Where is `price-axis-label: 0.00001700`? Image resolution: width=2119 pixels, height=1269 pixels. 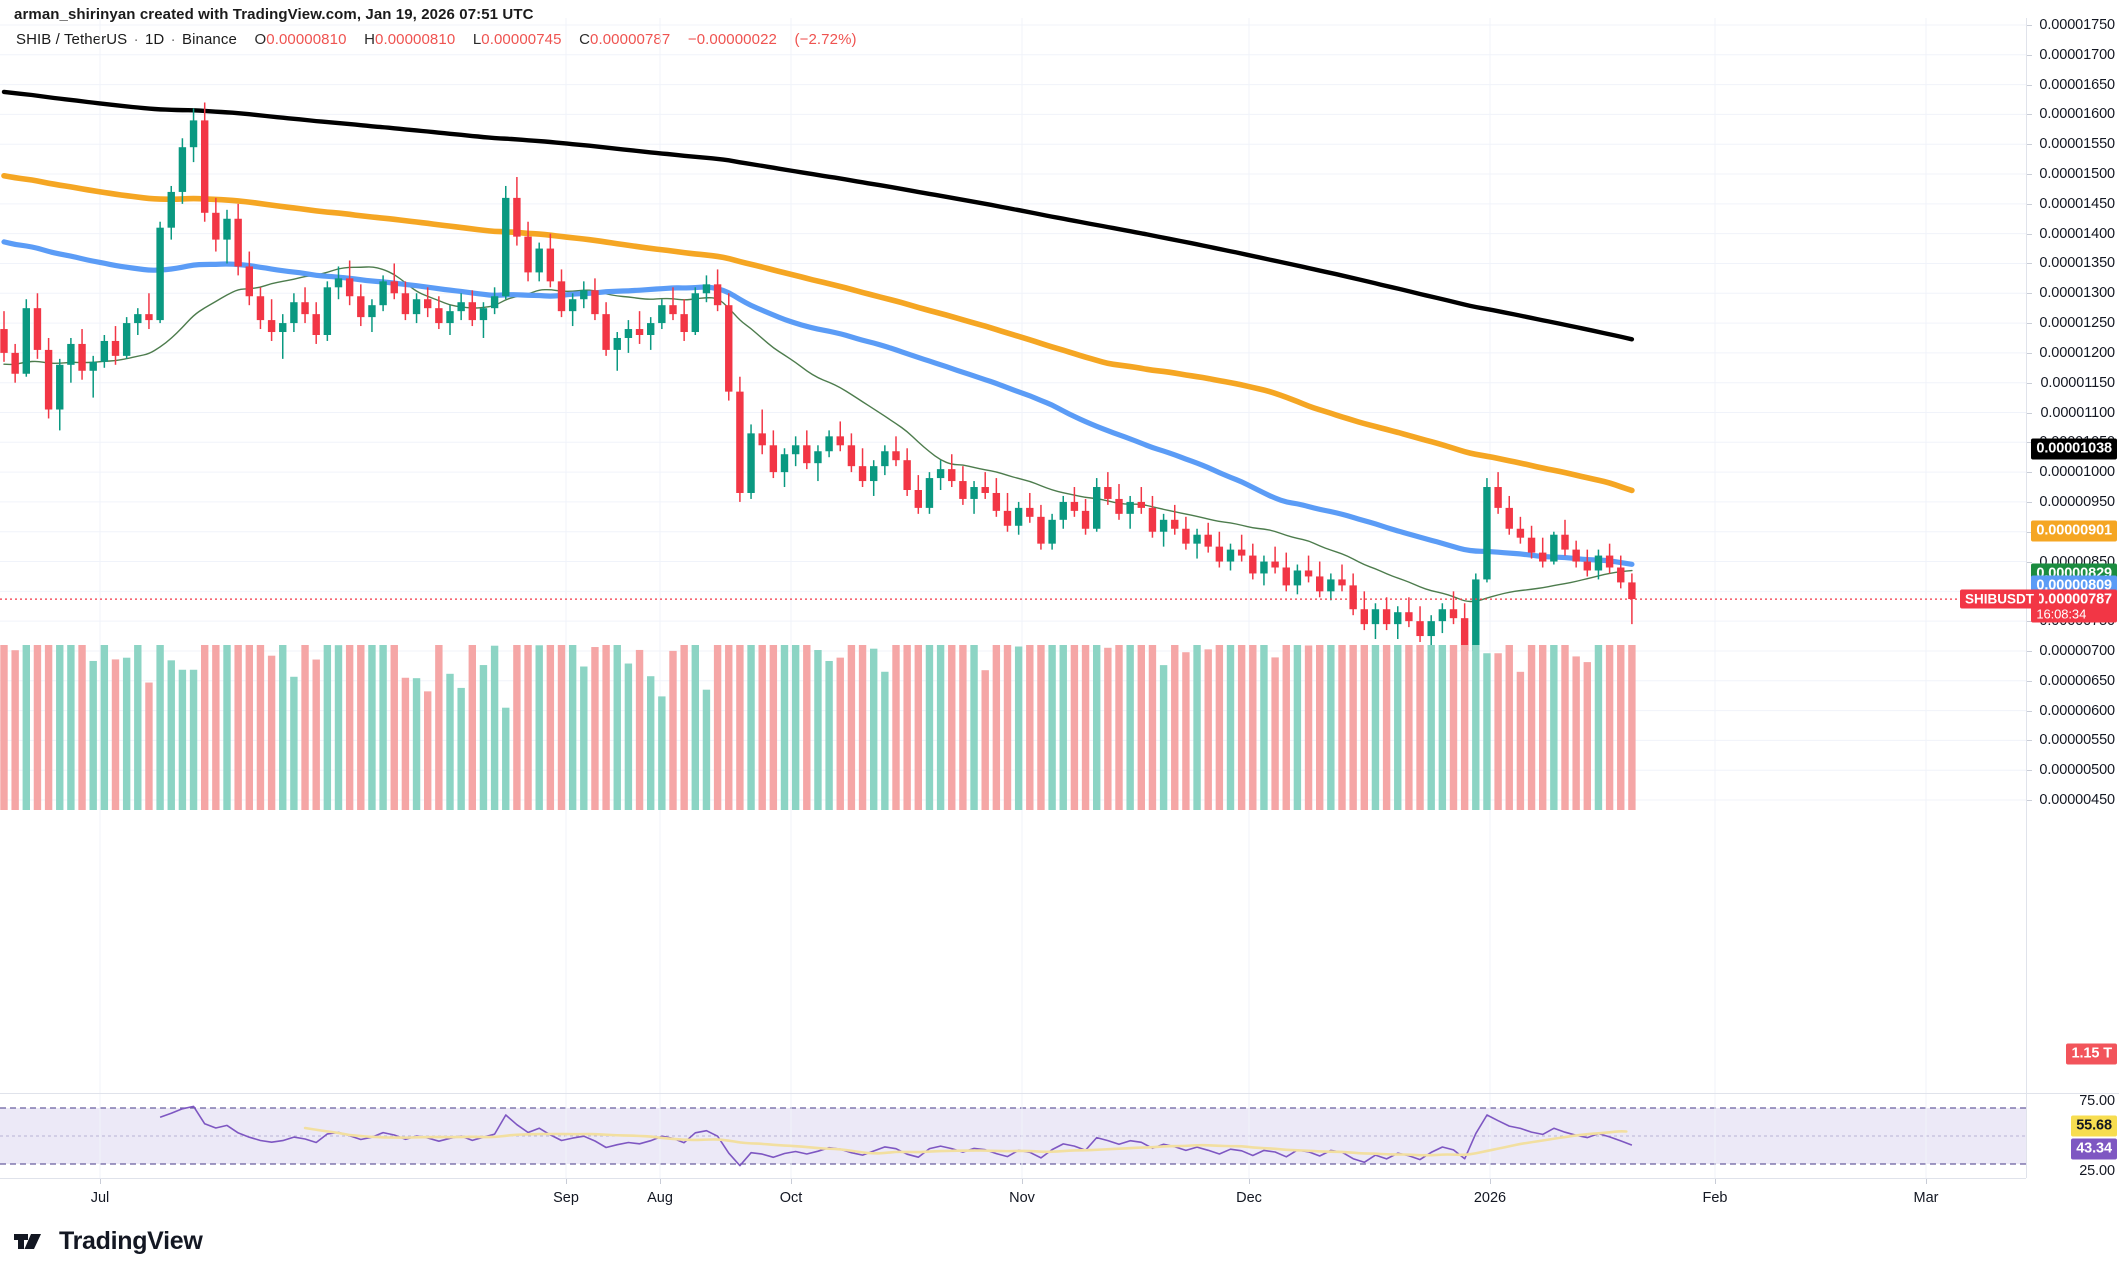
price-axis-label: 0.00001700 is located at coordinates (2077, 54).